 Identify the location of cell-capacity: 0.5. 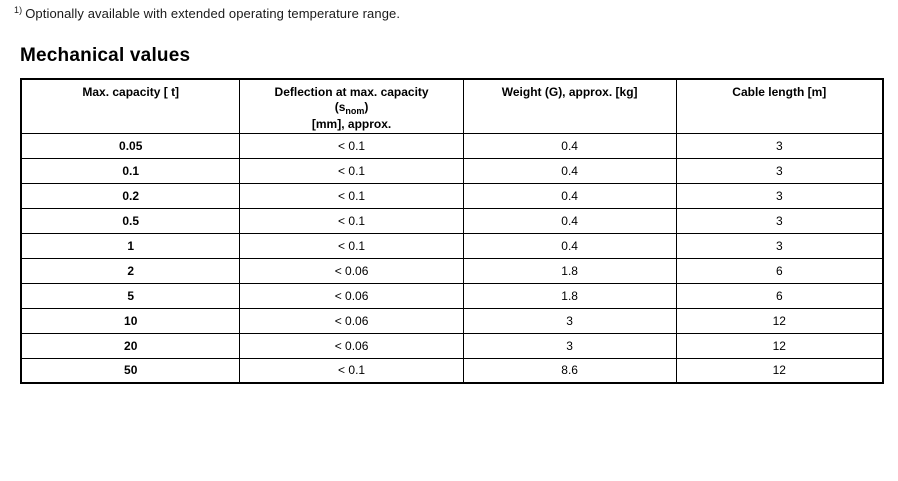
(130, 220).